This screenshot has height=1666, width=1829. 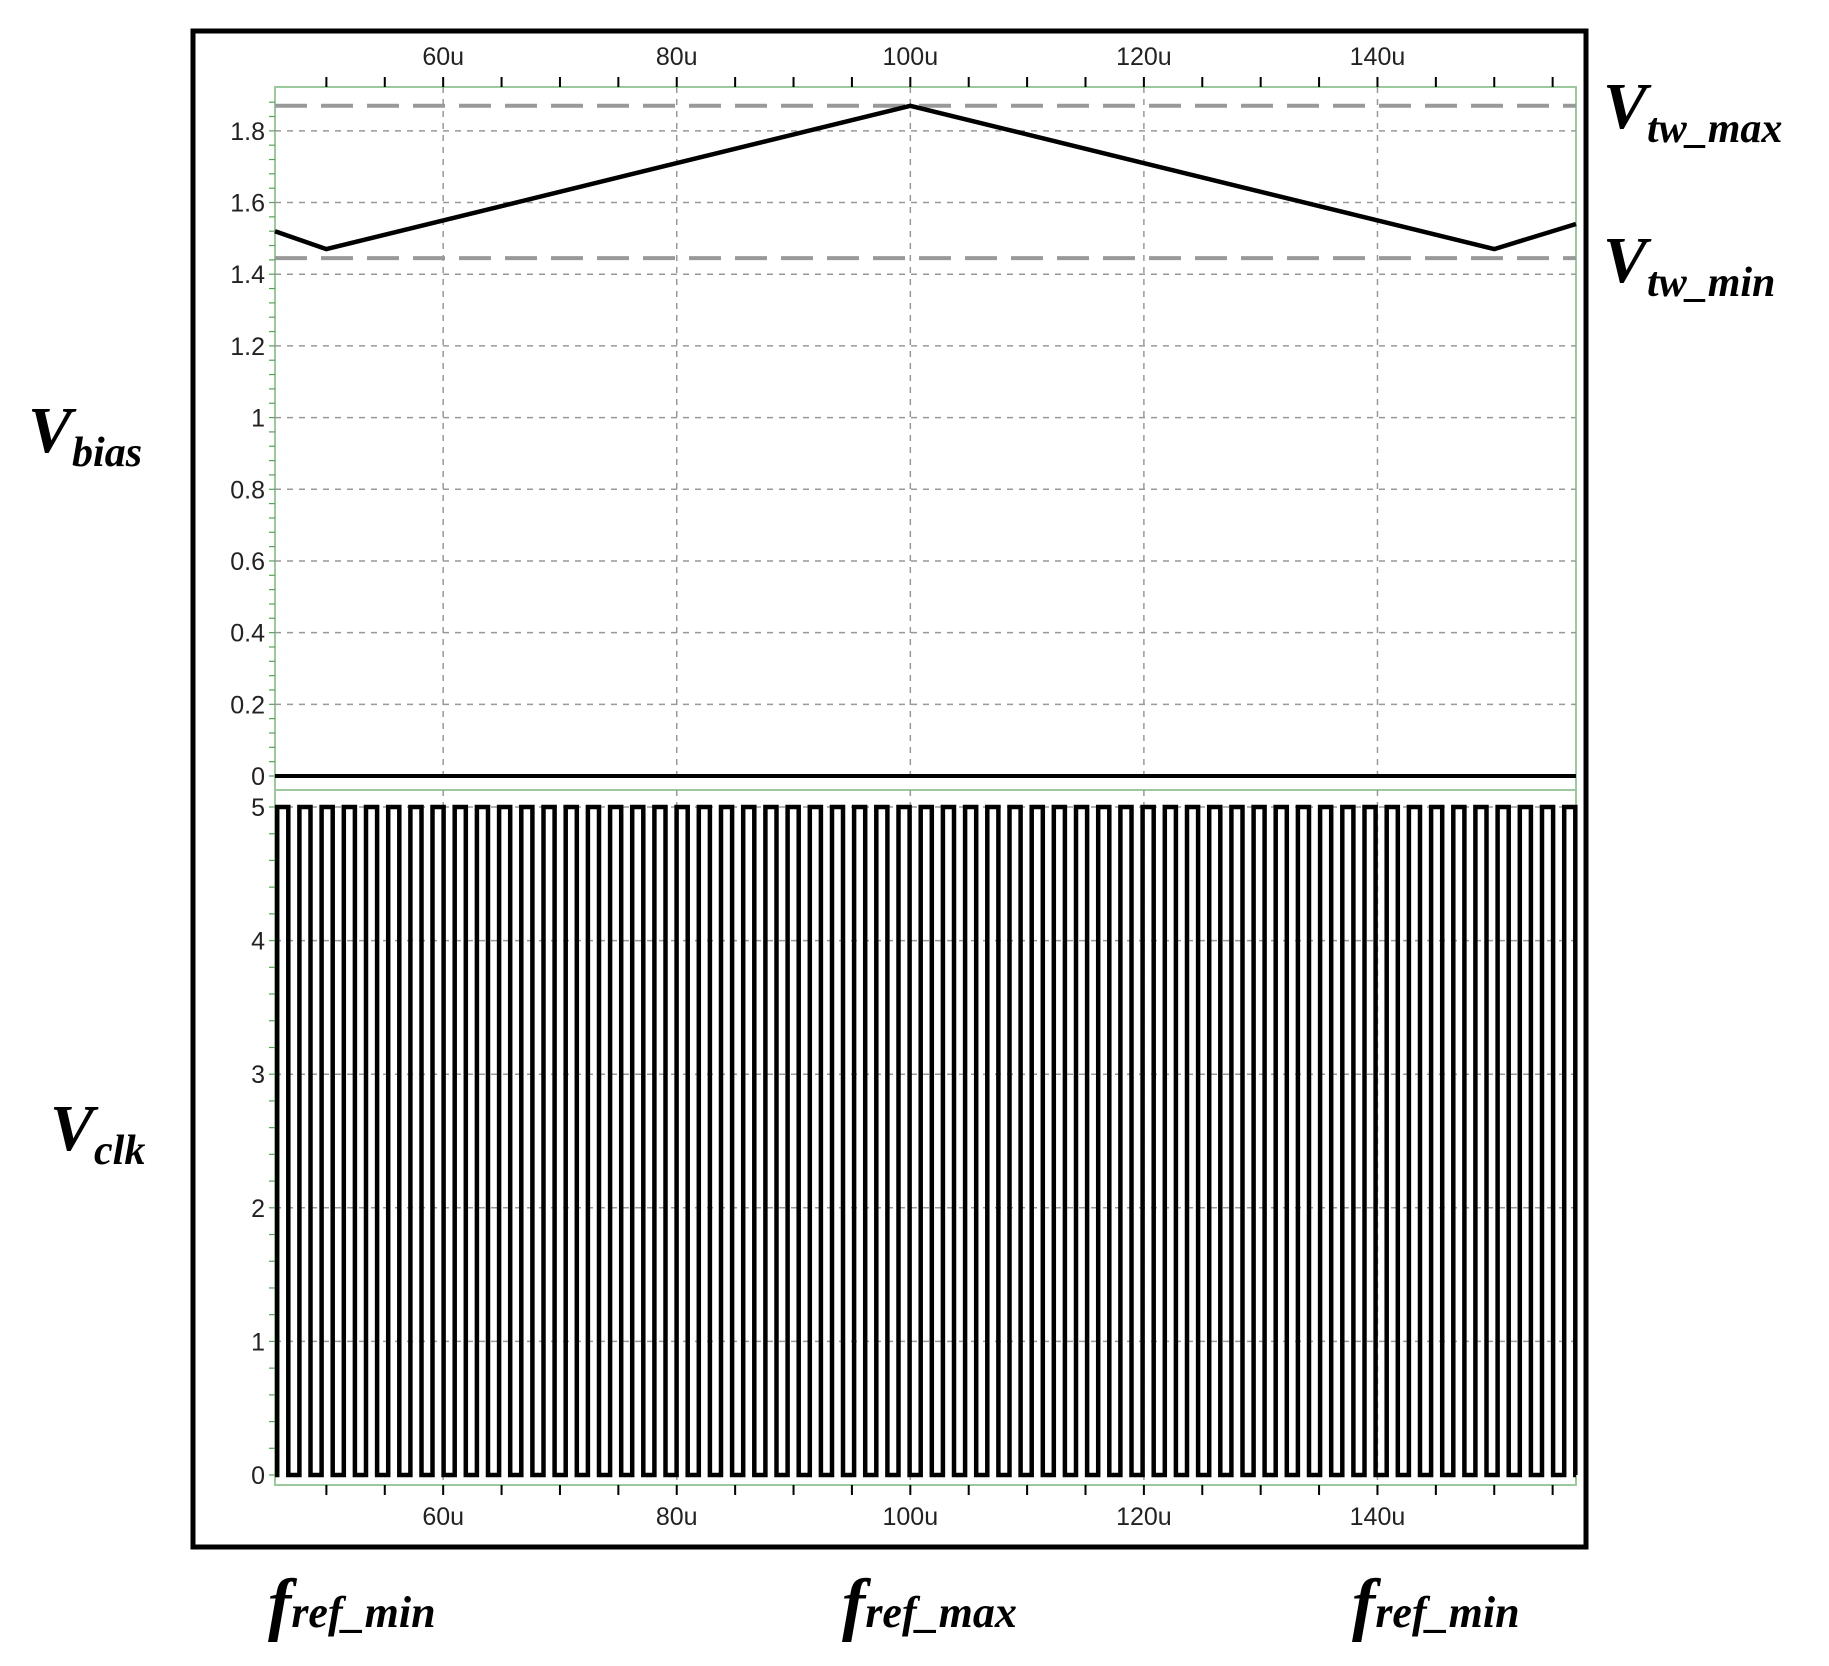 I want to click on bottom-x-tick-label: 120u, so click(x=1144, y=1517).